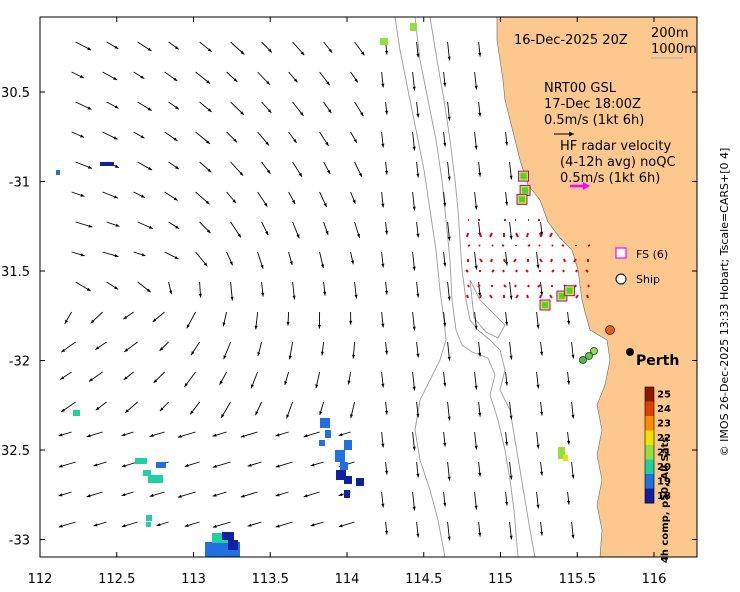  I want to click on isobath-1000m, so click(420, 287).